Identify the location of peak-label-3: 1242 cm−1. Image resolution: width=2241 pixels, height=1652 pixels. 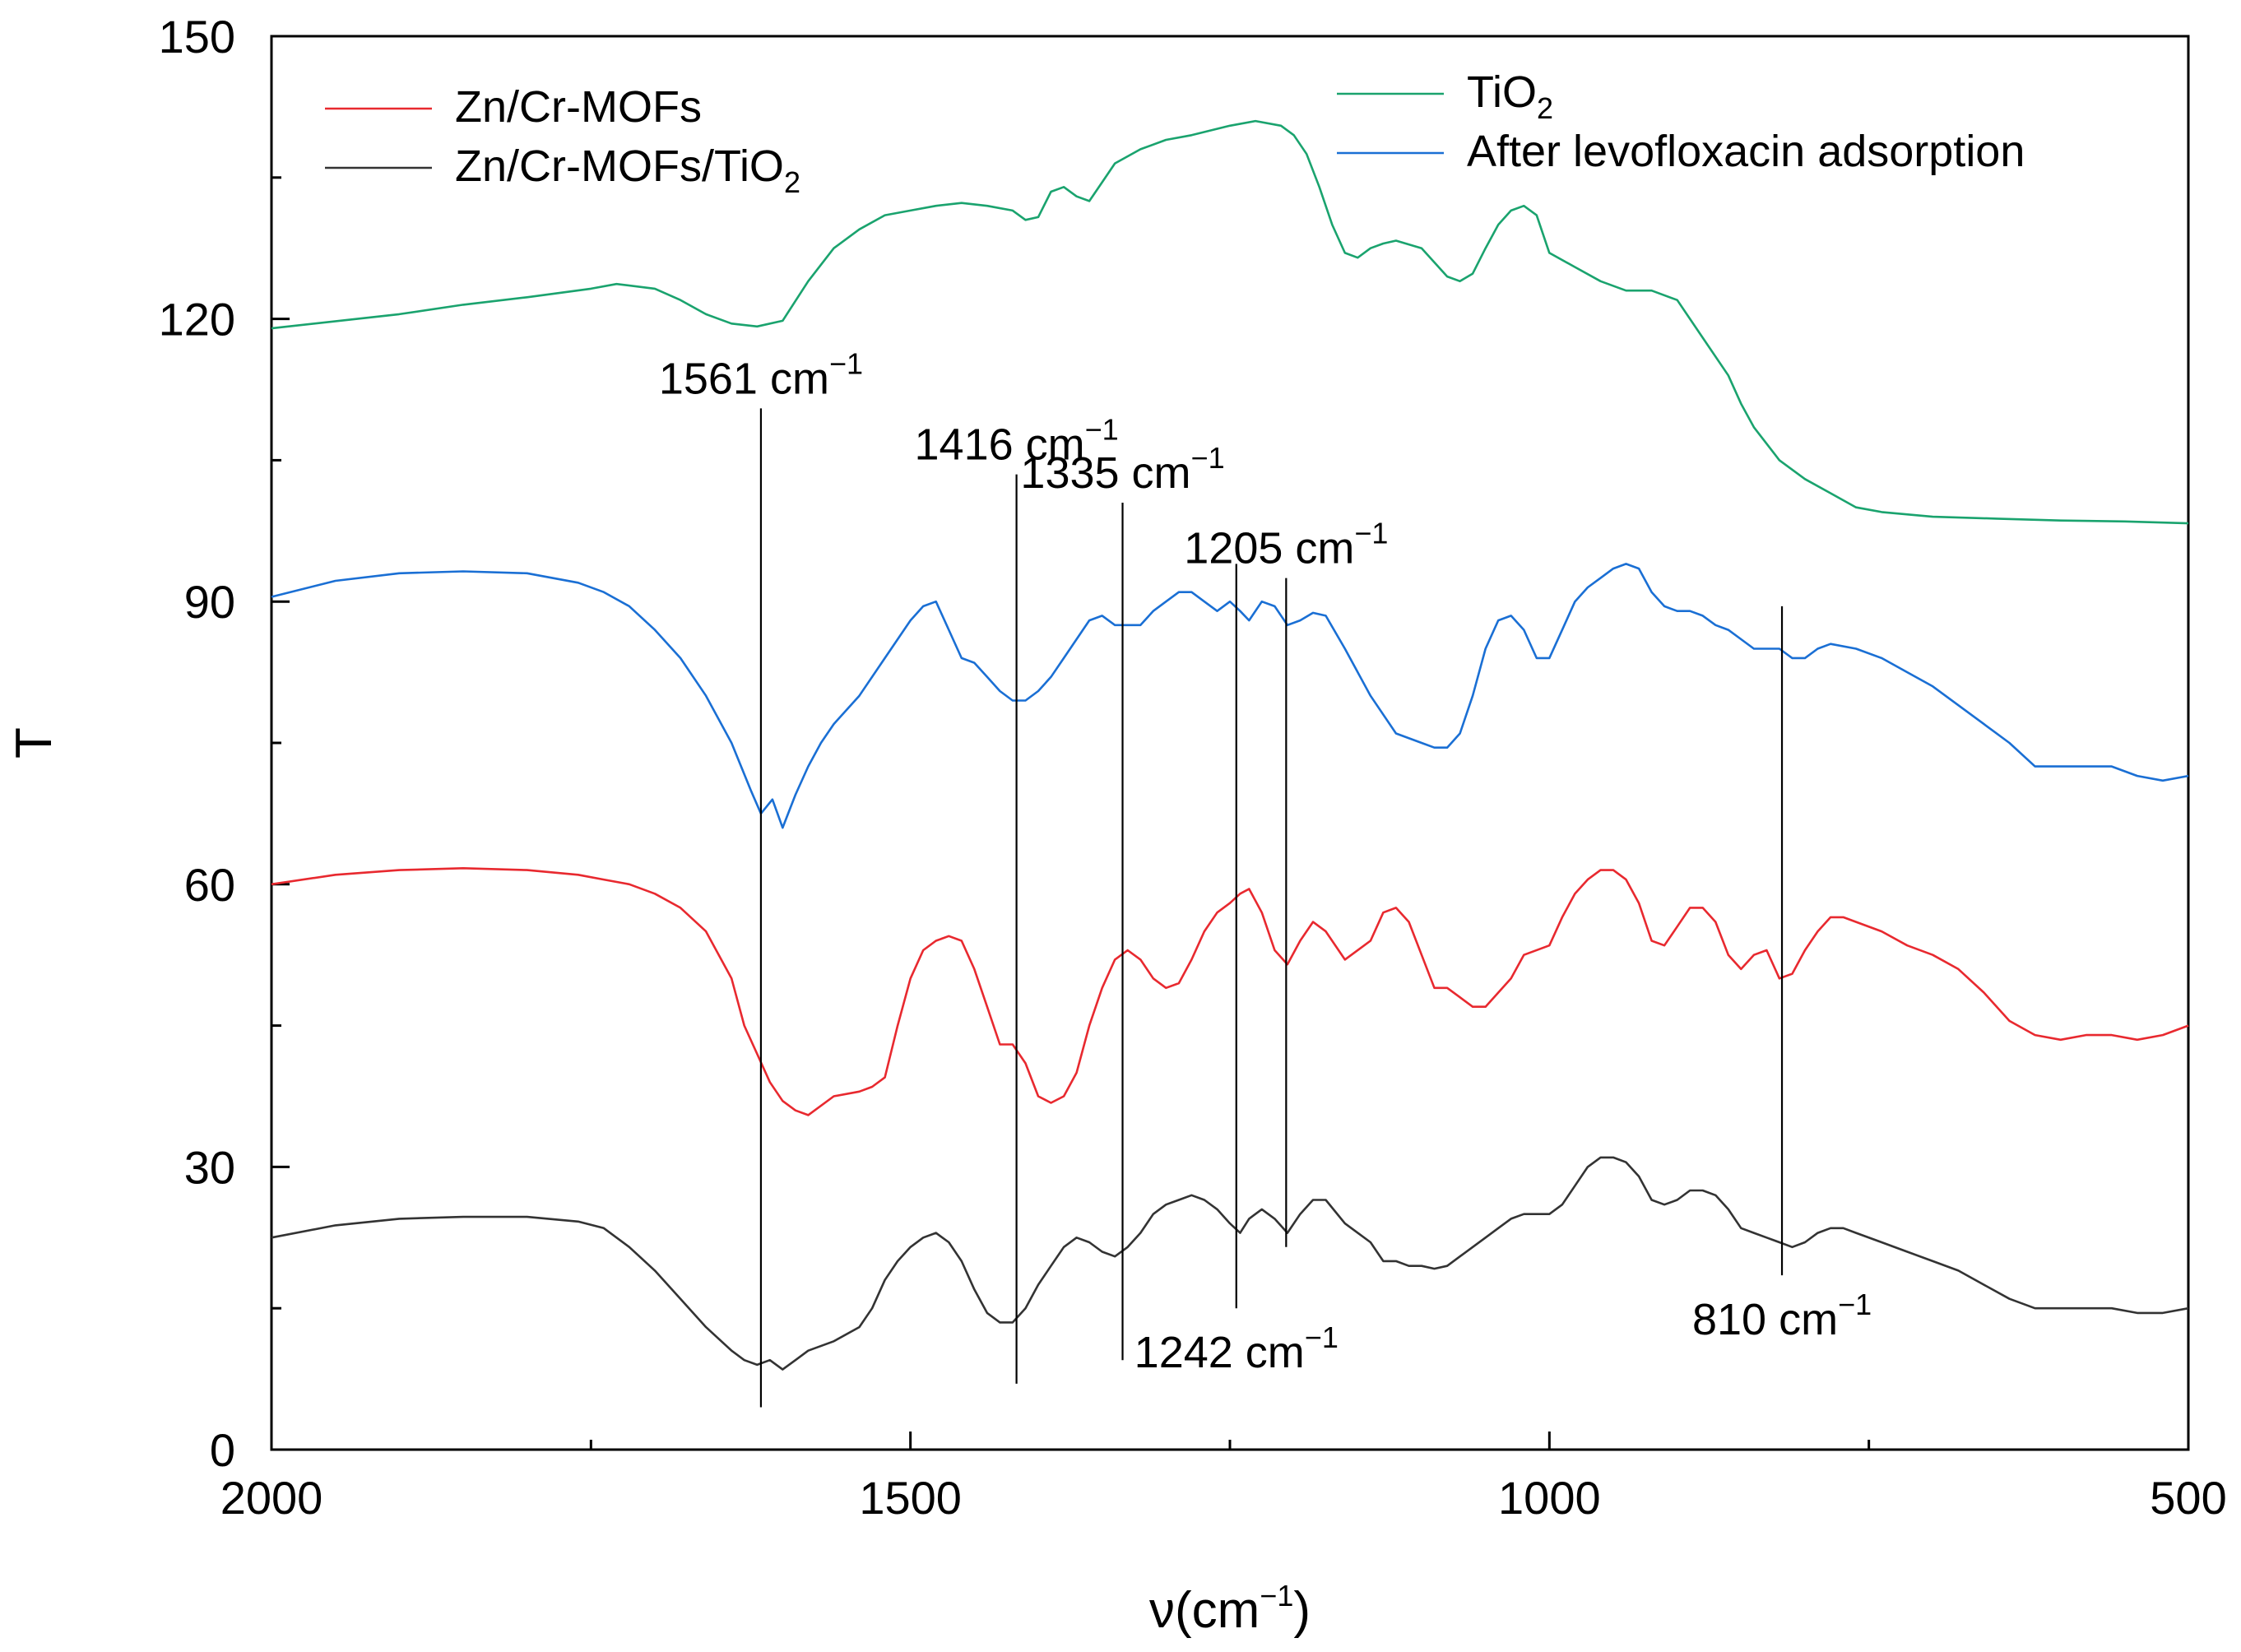
(1236, 1348).